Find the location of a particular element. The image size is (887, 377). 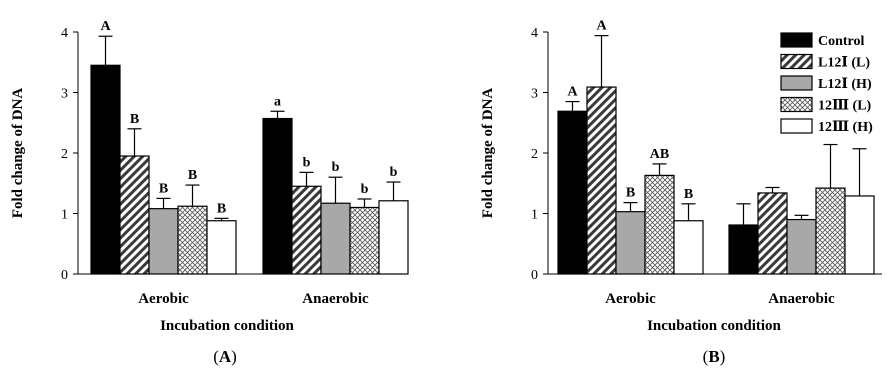

significance-letter: a is located at coordinates (277, 101).